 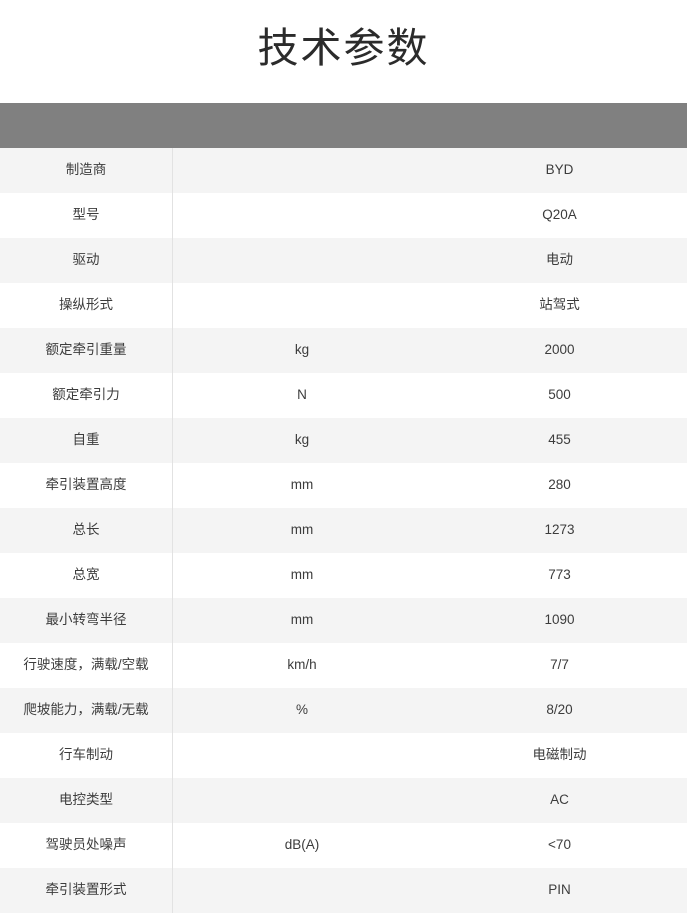 What do you see at coordinates (559, 215) in the screenshot?
I see `spec-value-cell: Q20A` at bounding box center [559, 215].